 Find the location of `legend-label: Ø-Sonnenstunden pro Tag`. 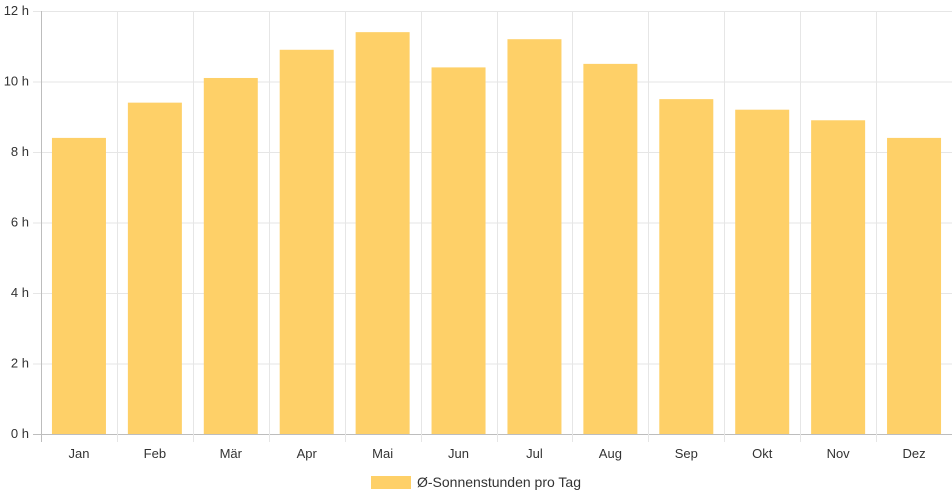

legend-label: Ø-Sonnenstunden pro Tag is located at coordinates (499, 482).